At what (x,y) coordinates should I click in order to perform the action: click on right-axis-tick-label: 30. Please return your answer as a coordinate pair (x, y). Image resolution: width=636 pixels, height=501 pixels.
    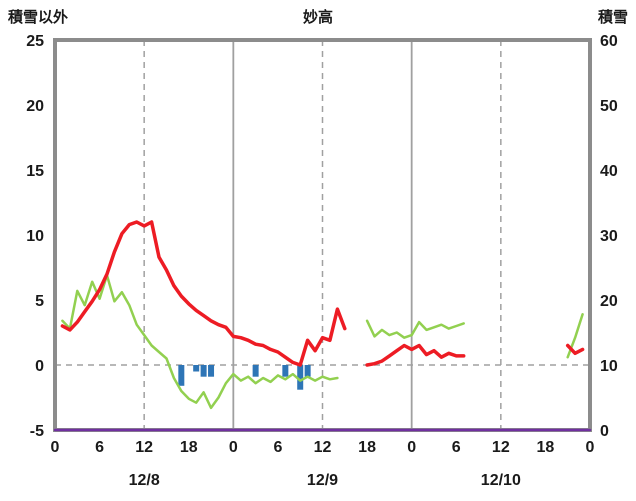
    Looking at the image, I should click on (609, 236).